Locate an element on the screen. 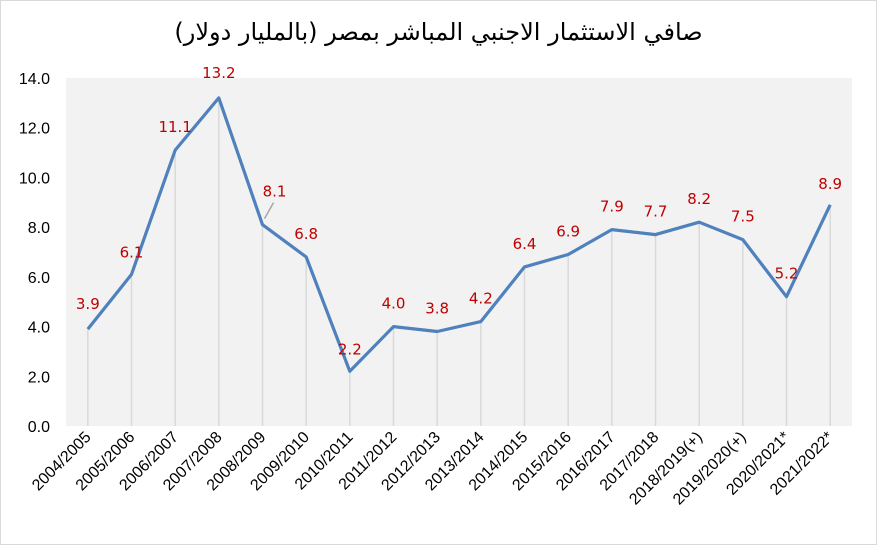 Image resolution: width=877 pixels, height=545 pixels. data-label: 6.9 is located at coordinates (568, 231).